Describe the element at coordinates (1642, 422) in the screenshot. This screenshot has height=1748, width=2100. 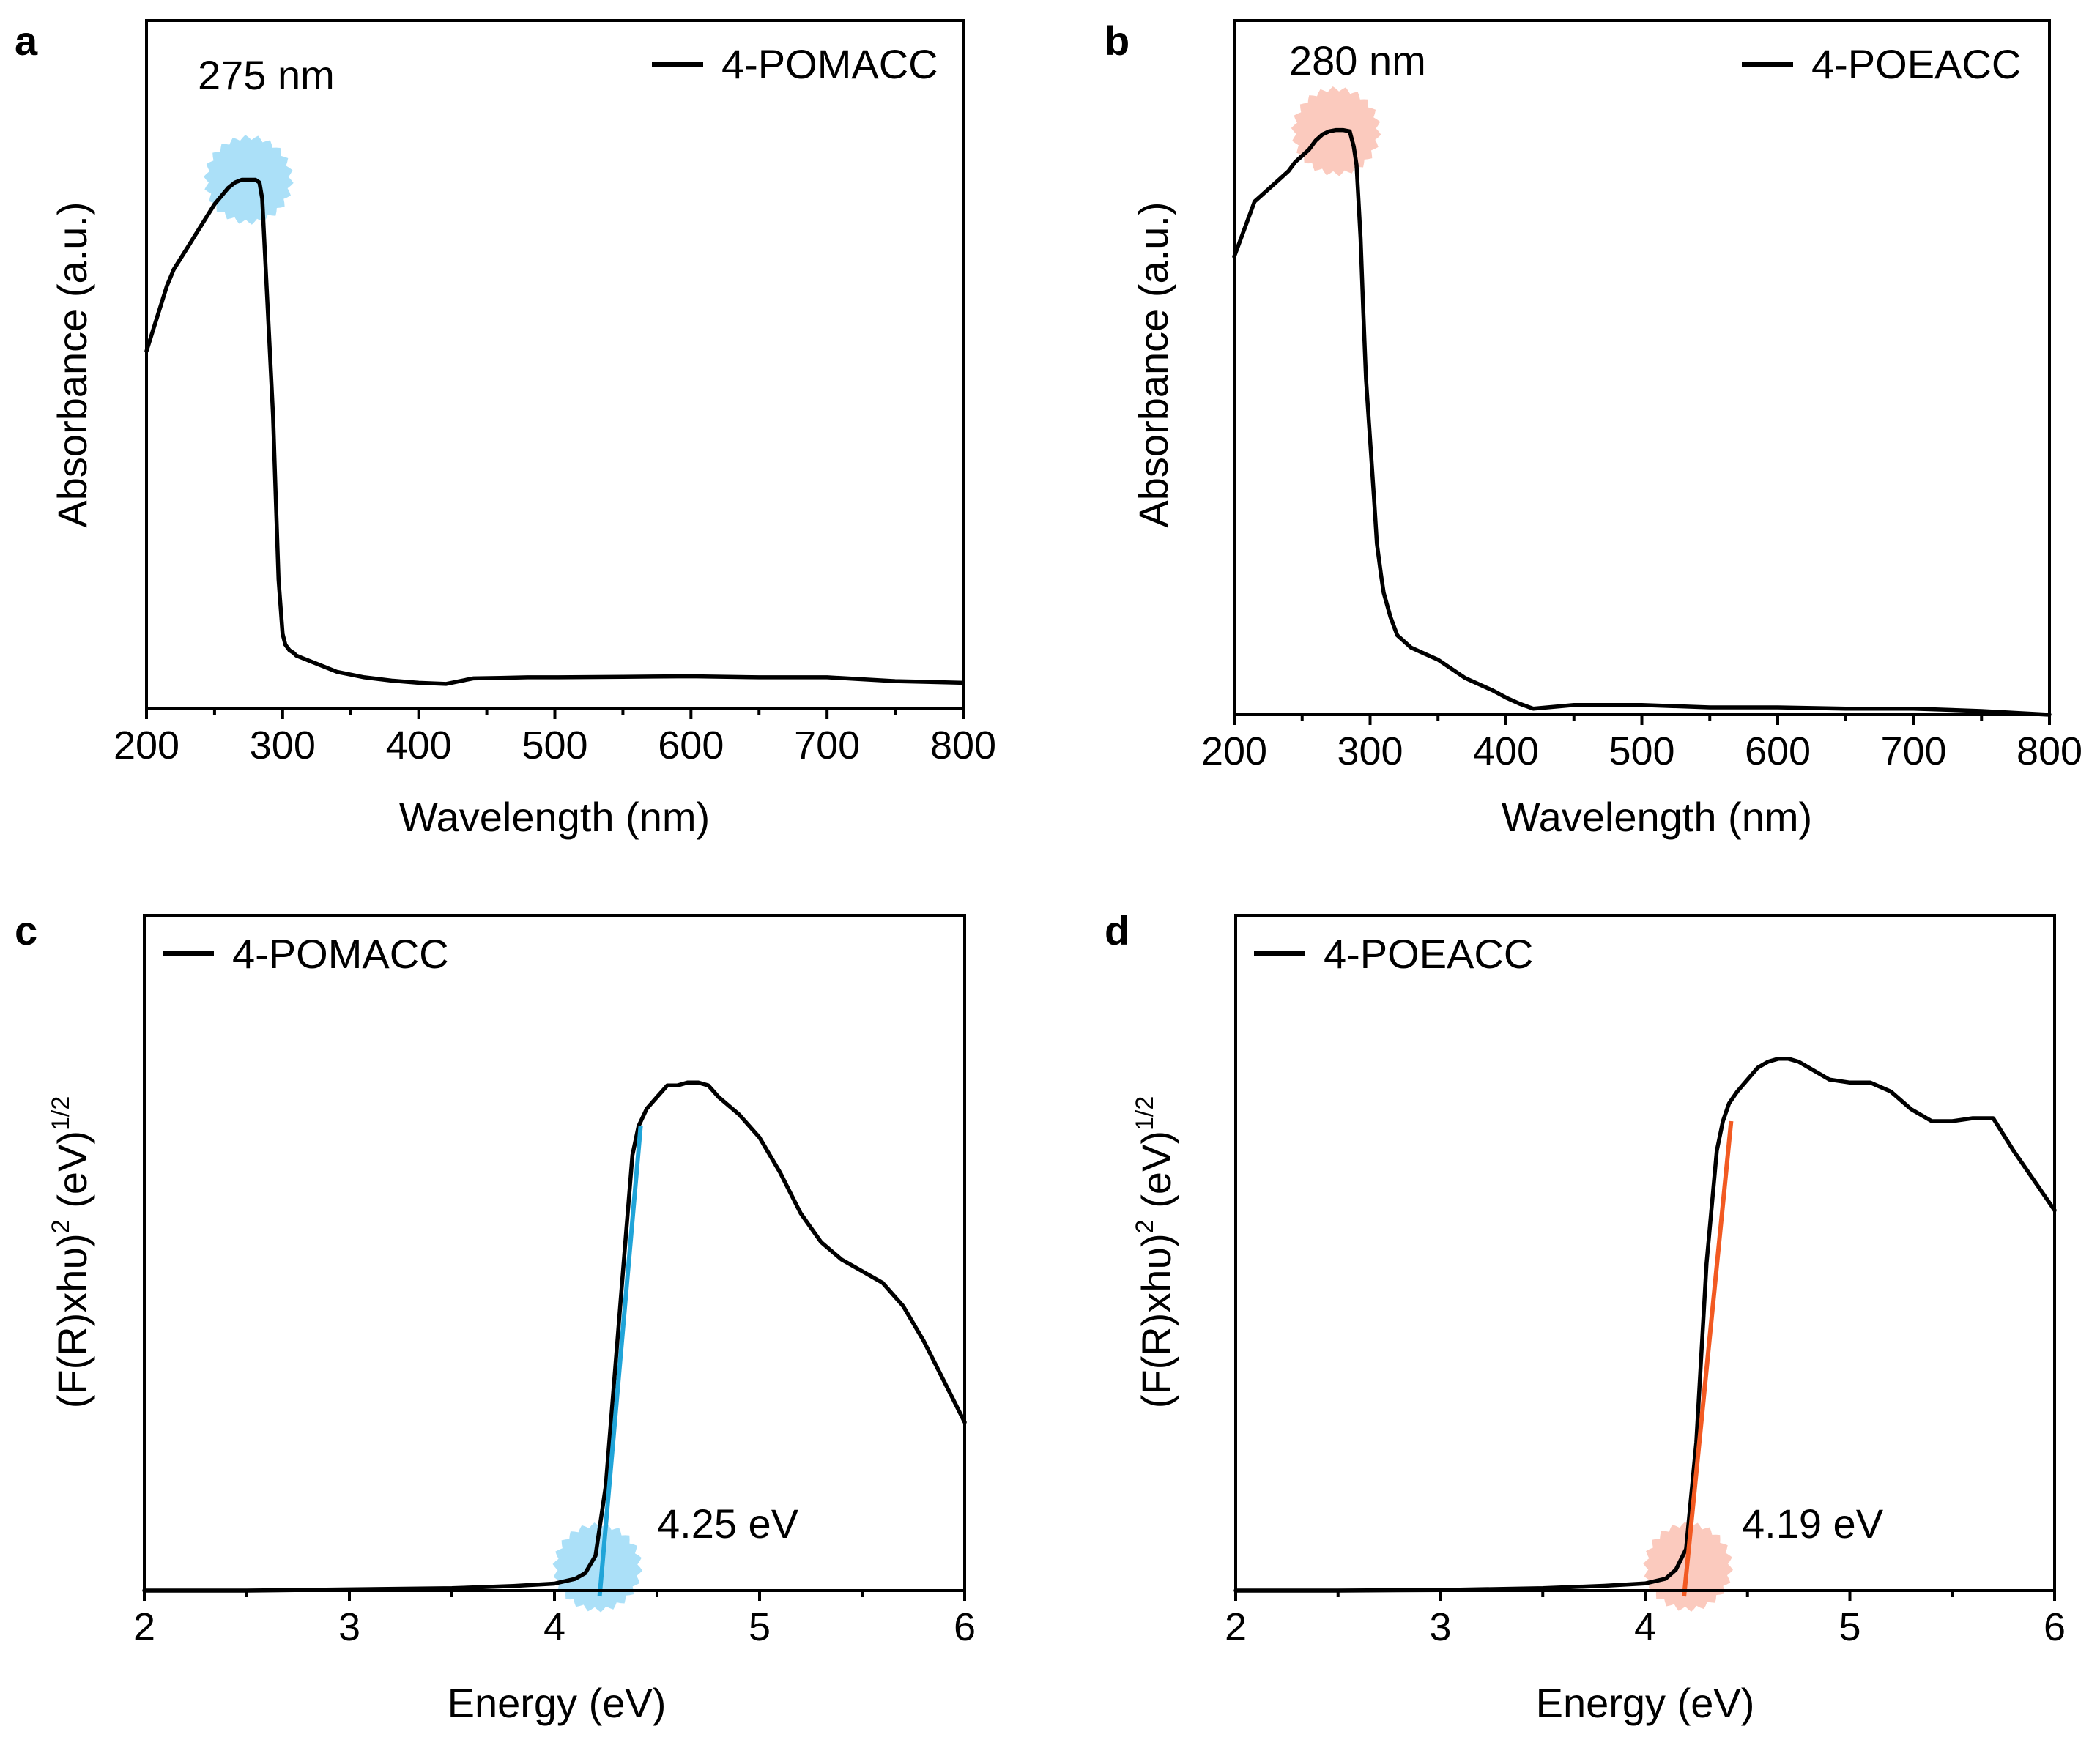
I see `panel-b-series-line` at that location.